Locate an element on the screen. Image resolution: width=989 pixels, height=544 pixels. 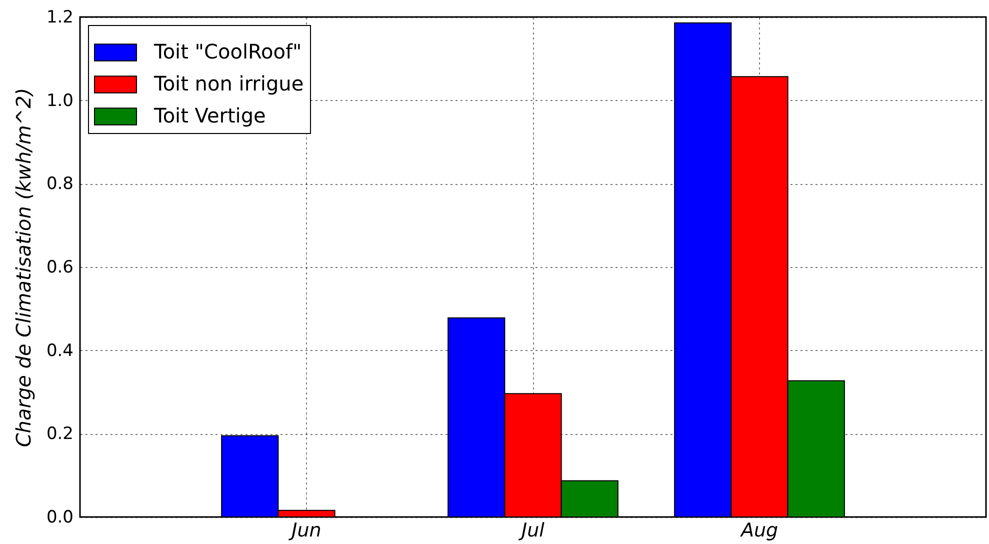
y-tick-label: 0.6 is located at coordinates (60, 268).